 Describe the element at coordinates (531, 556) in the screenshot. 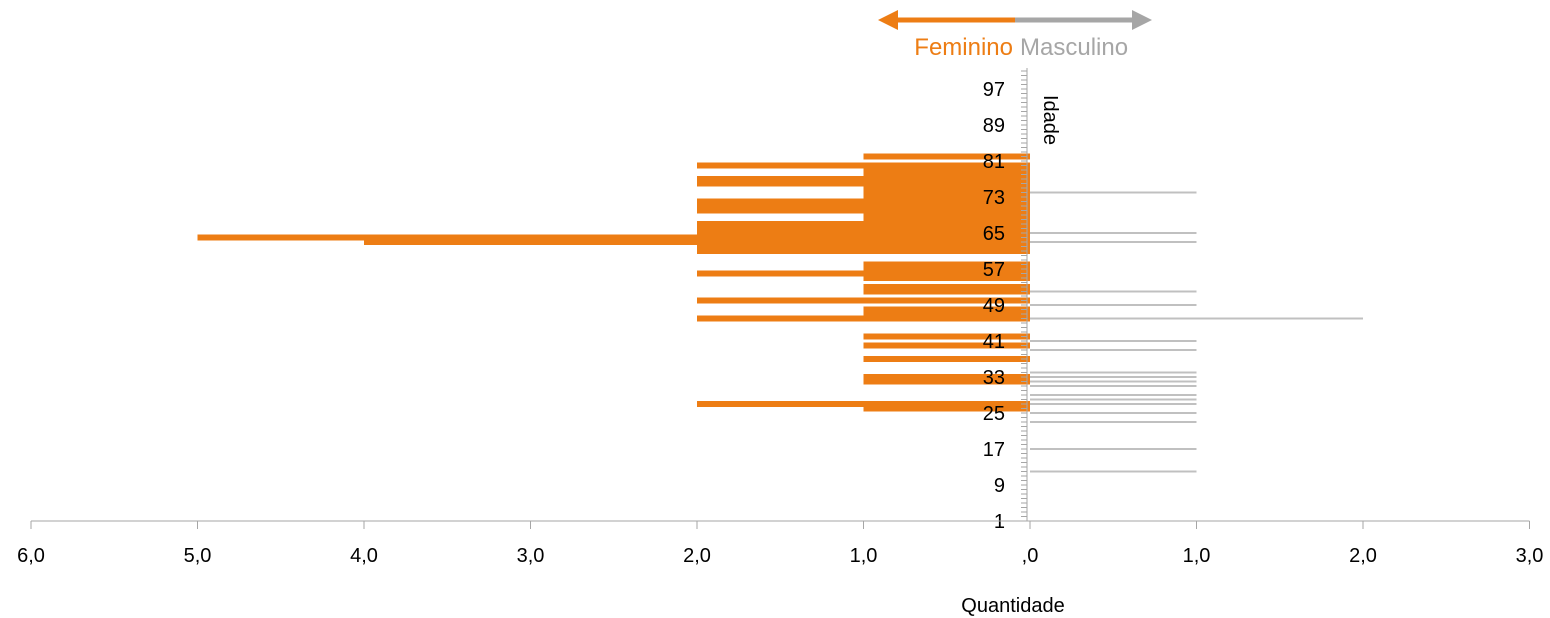

I see `x-tick-label-left-3: 3,0` at that location.